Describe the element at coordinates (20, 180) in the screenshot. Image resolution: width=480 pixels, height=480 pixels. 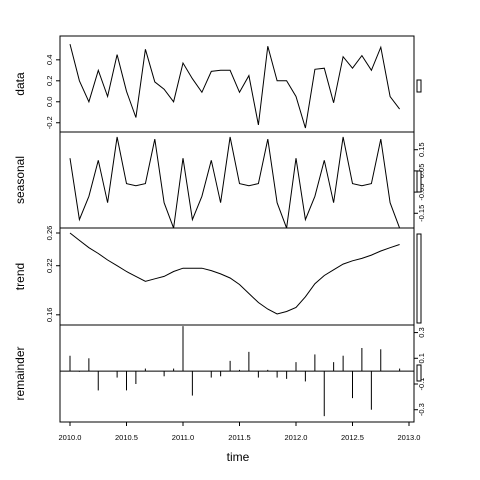
I see `y-axis-label-seasonal: seasonal` at that location.